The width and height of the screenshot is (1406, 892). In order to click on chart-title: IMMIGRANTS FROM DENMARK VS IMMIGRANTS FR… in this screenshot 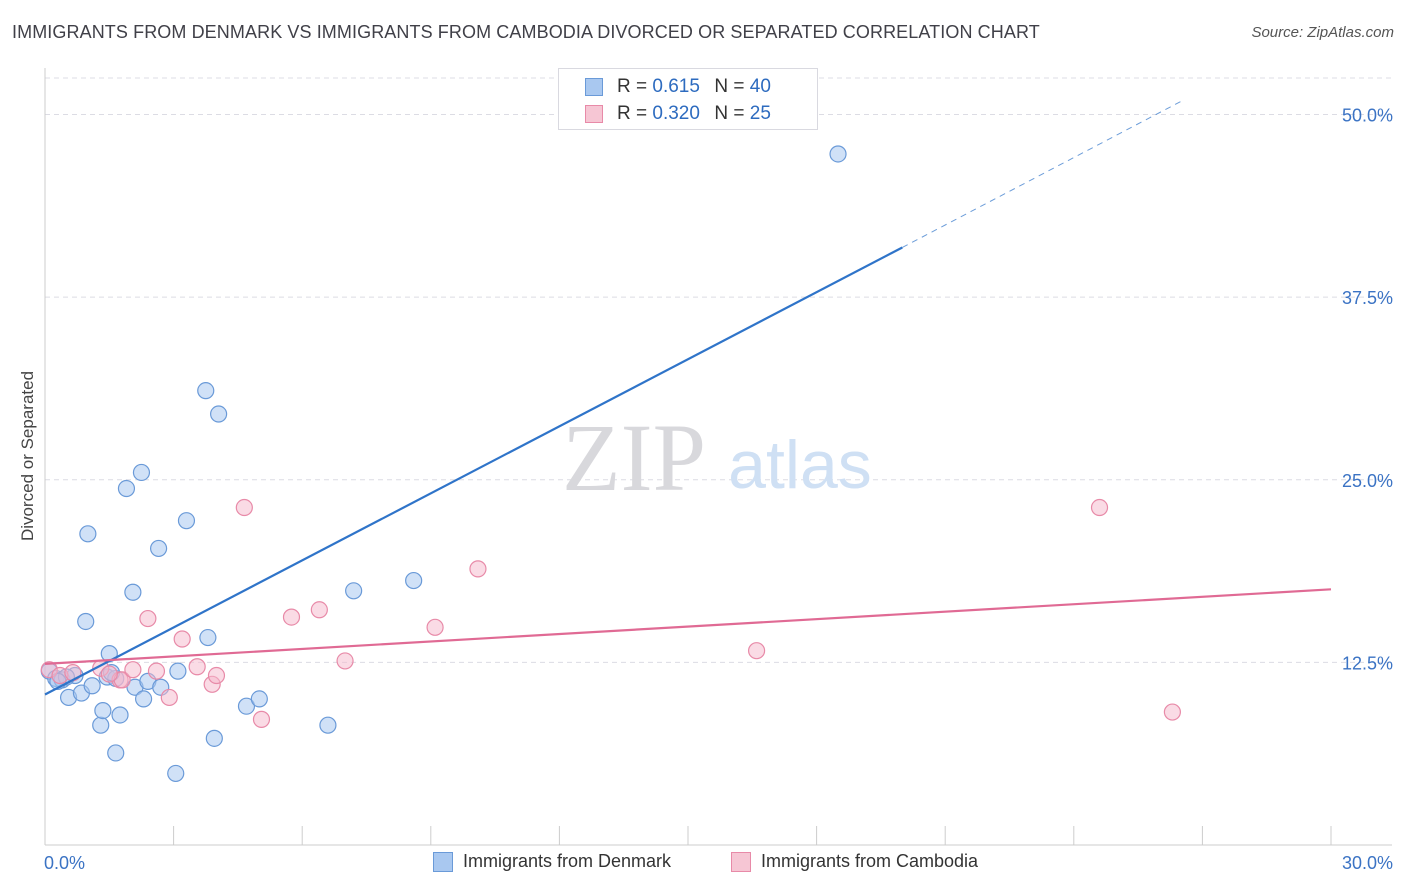, I will do `click(526, 32)`.